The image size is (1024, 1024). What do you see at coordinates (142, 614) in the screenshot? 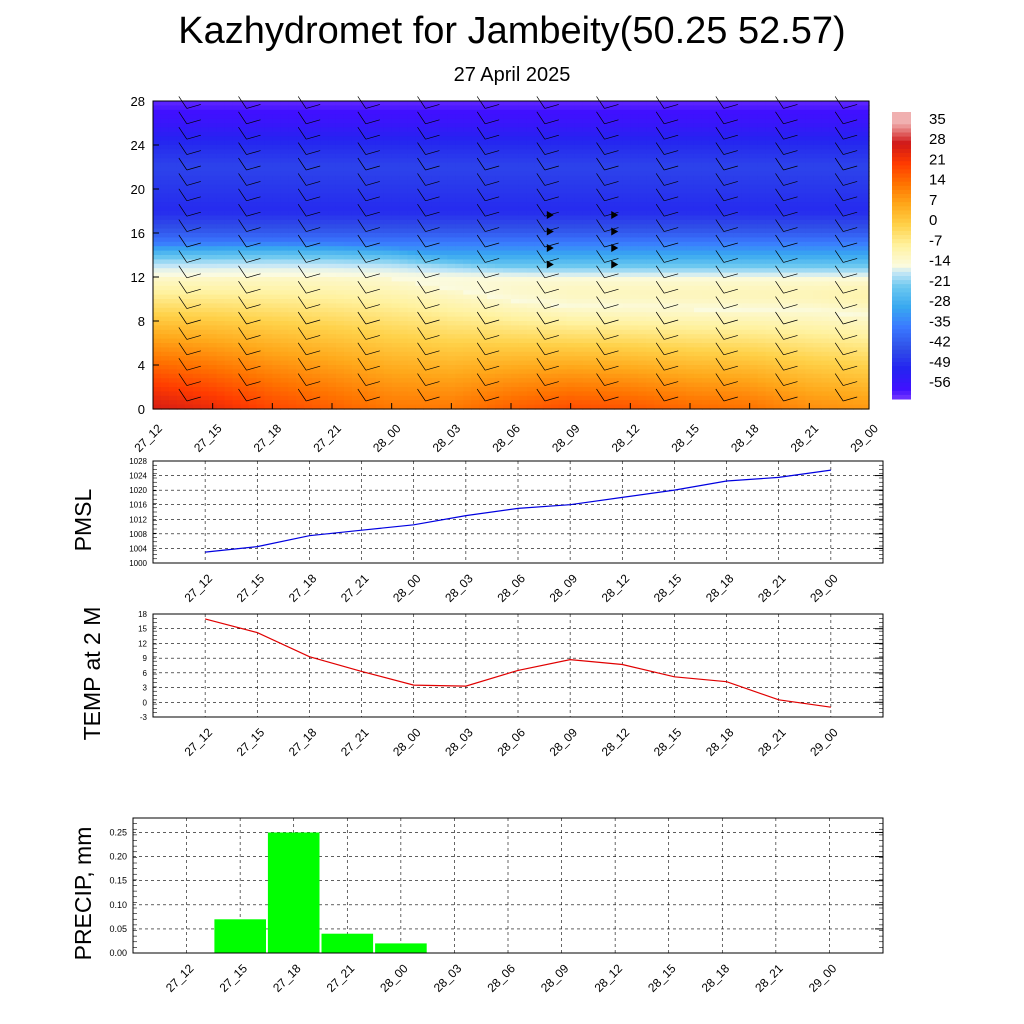
I see `y-tick-label: 18` at bounding box center [142, 614].